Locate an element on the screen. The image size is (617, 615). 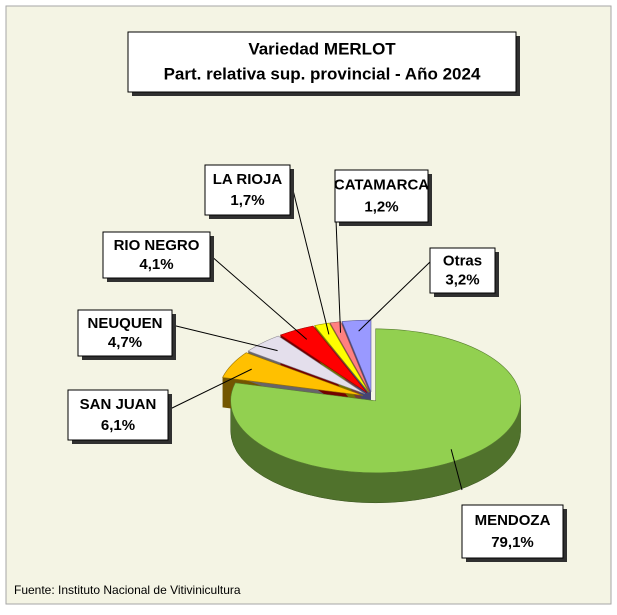
chart-title: Variedad MERLOT is located at coordinates (322, 48).